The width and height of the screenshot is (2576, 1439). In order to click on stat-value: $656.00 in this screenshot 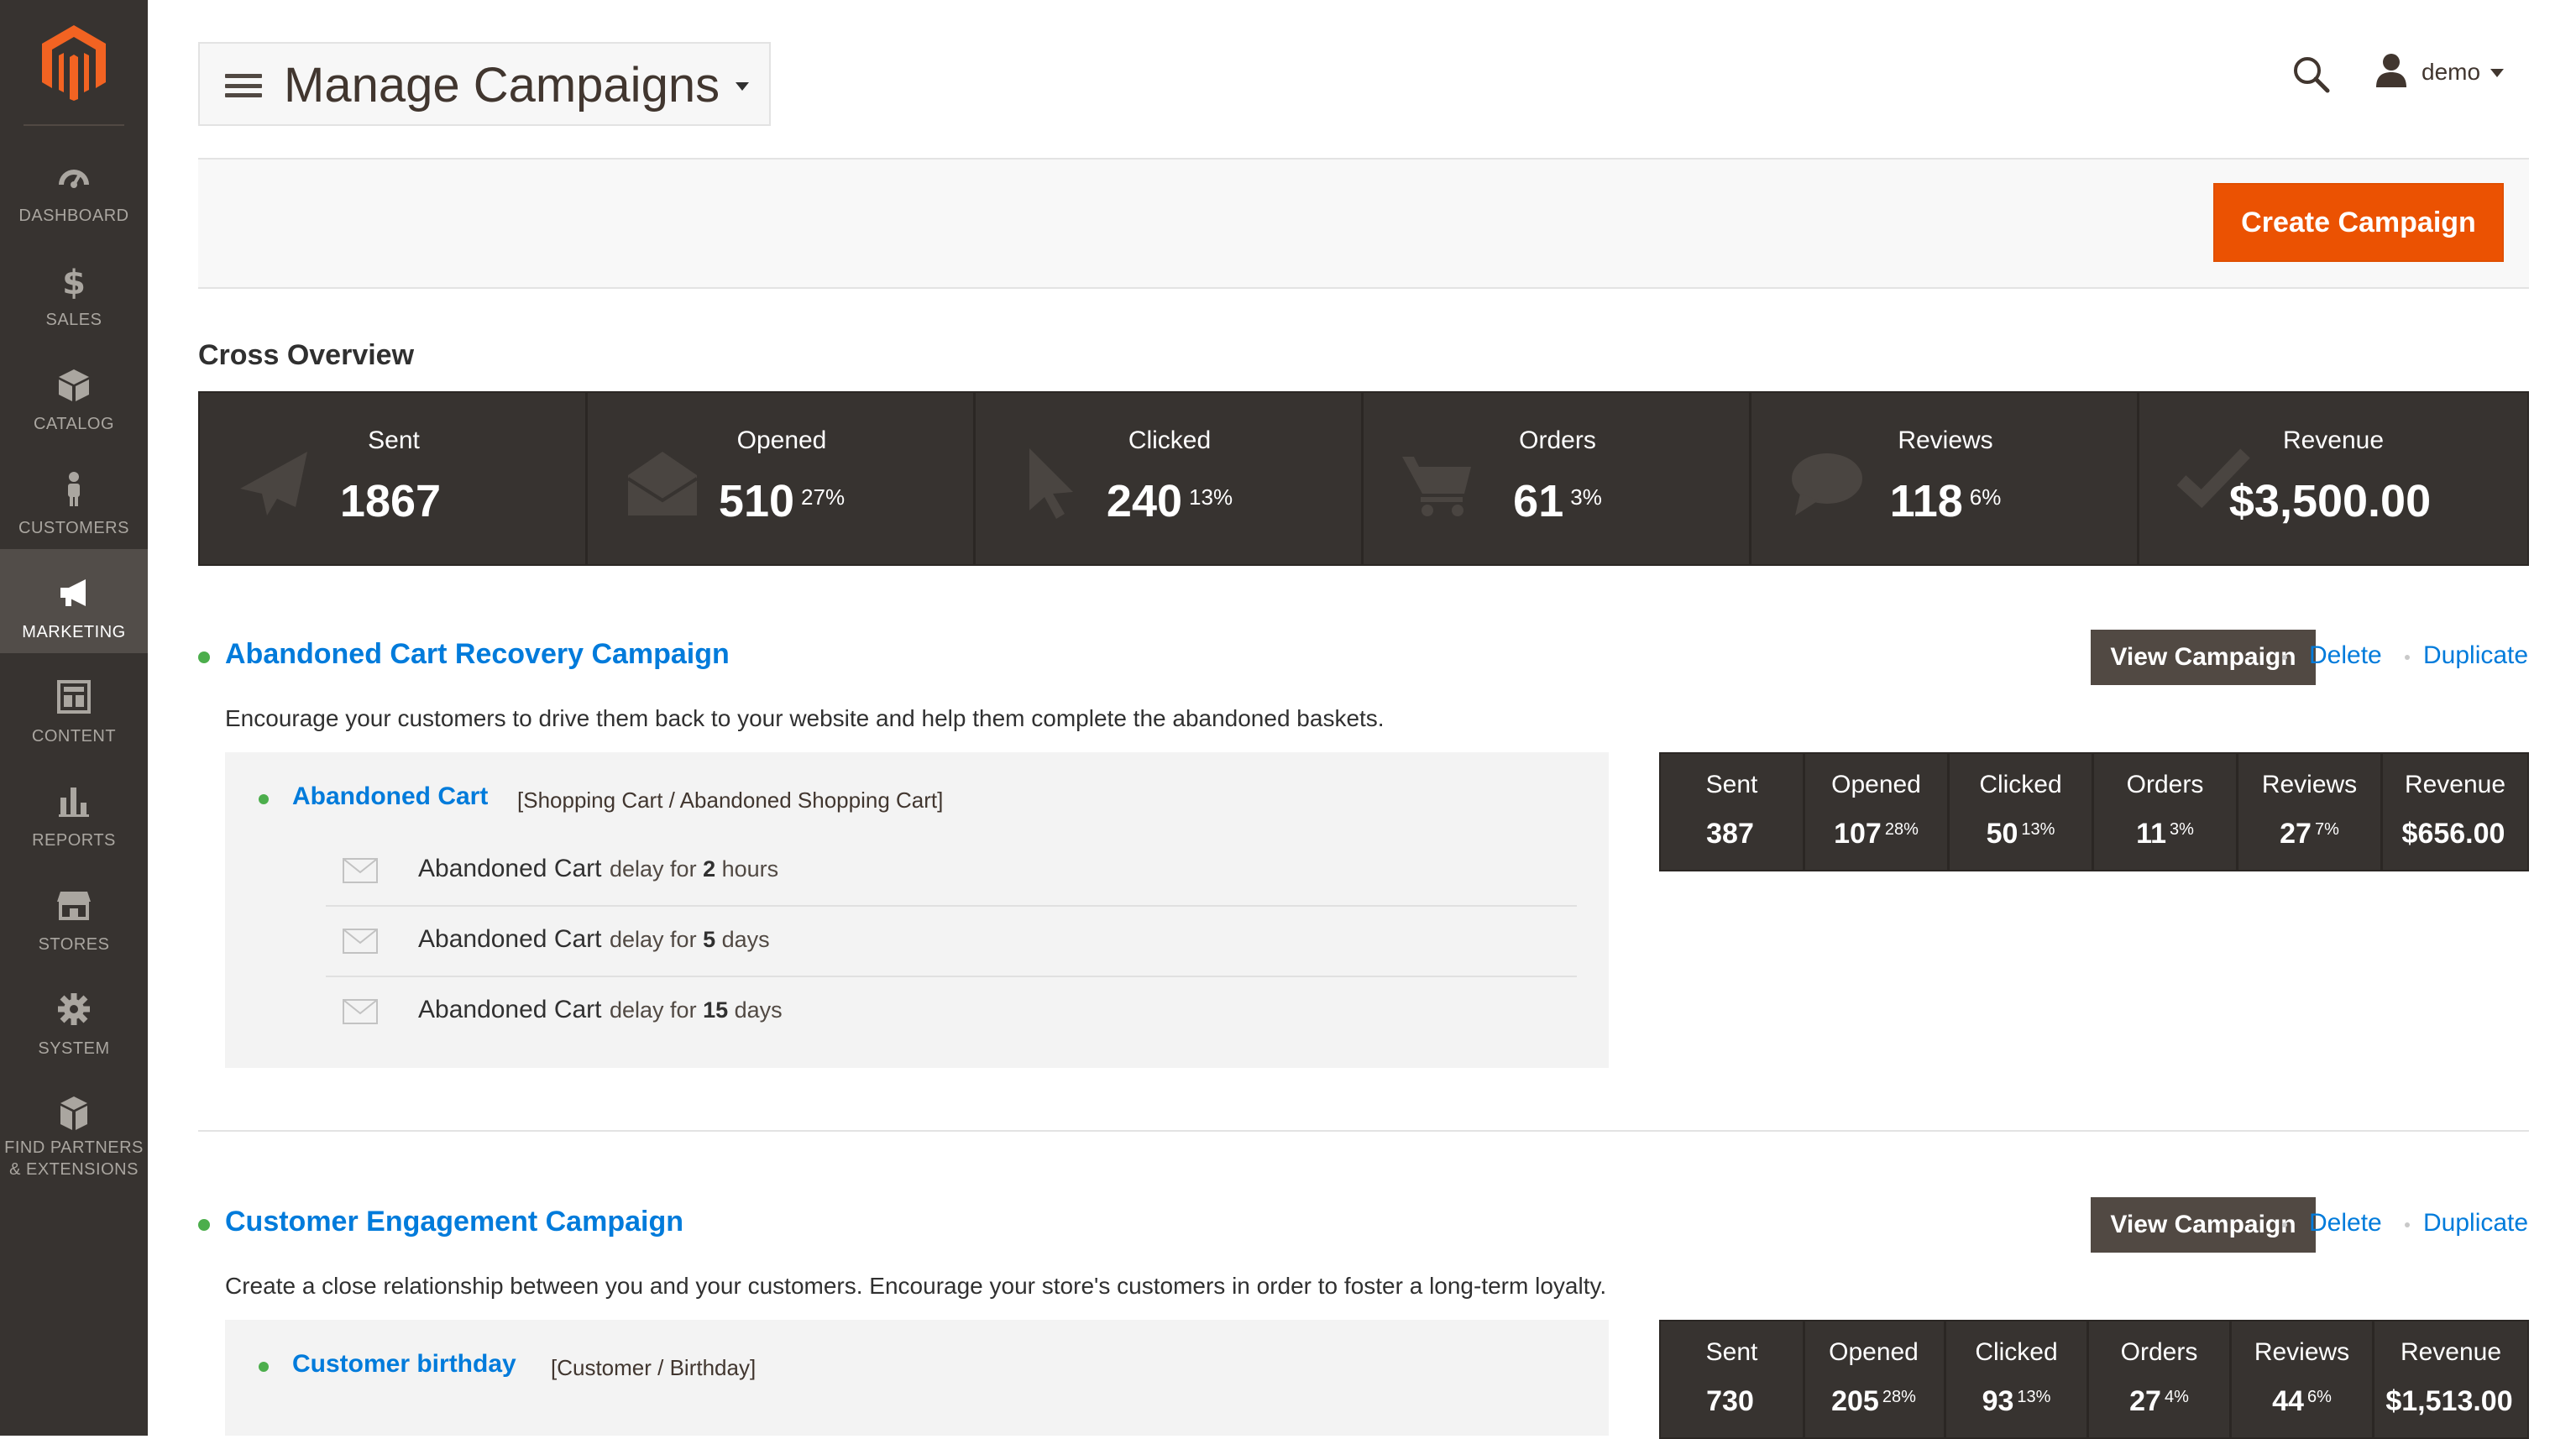, I will do `click(2455, 834)`.